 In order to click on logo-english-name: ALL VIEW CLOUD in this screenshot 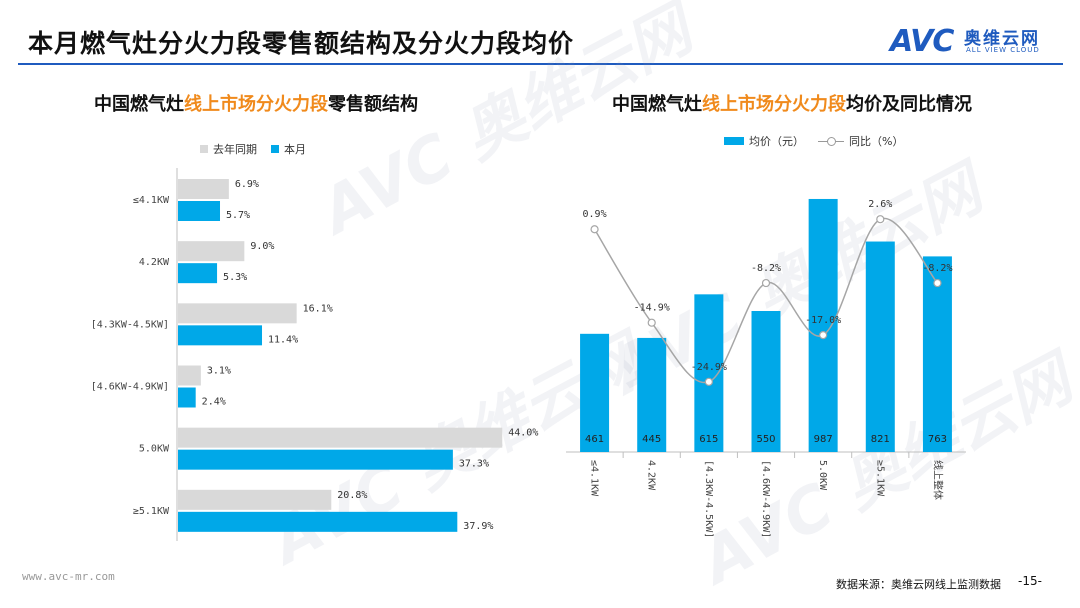, I will do `click(1003, 50)`.